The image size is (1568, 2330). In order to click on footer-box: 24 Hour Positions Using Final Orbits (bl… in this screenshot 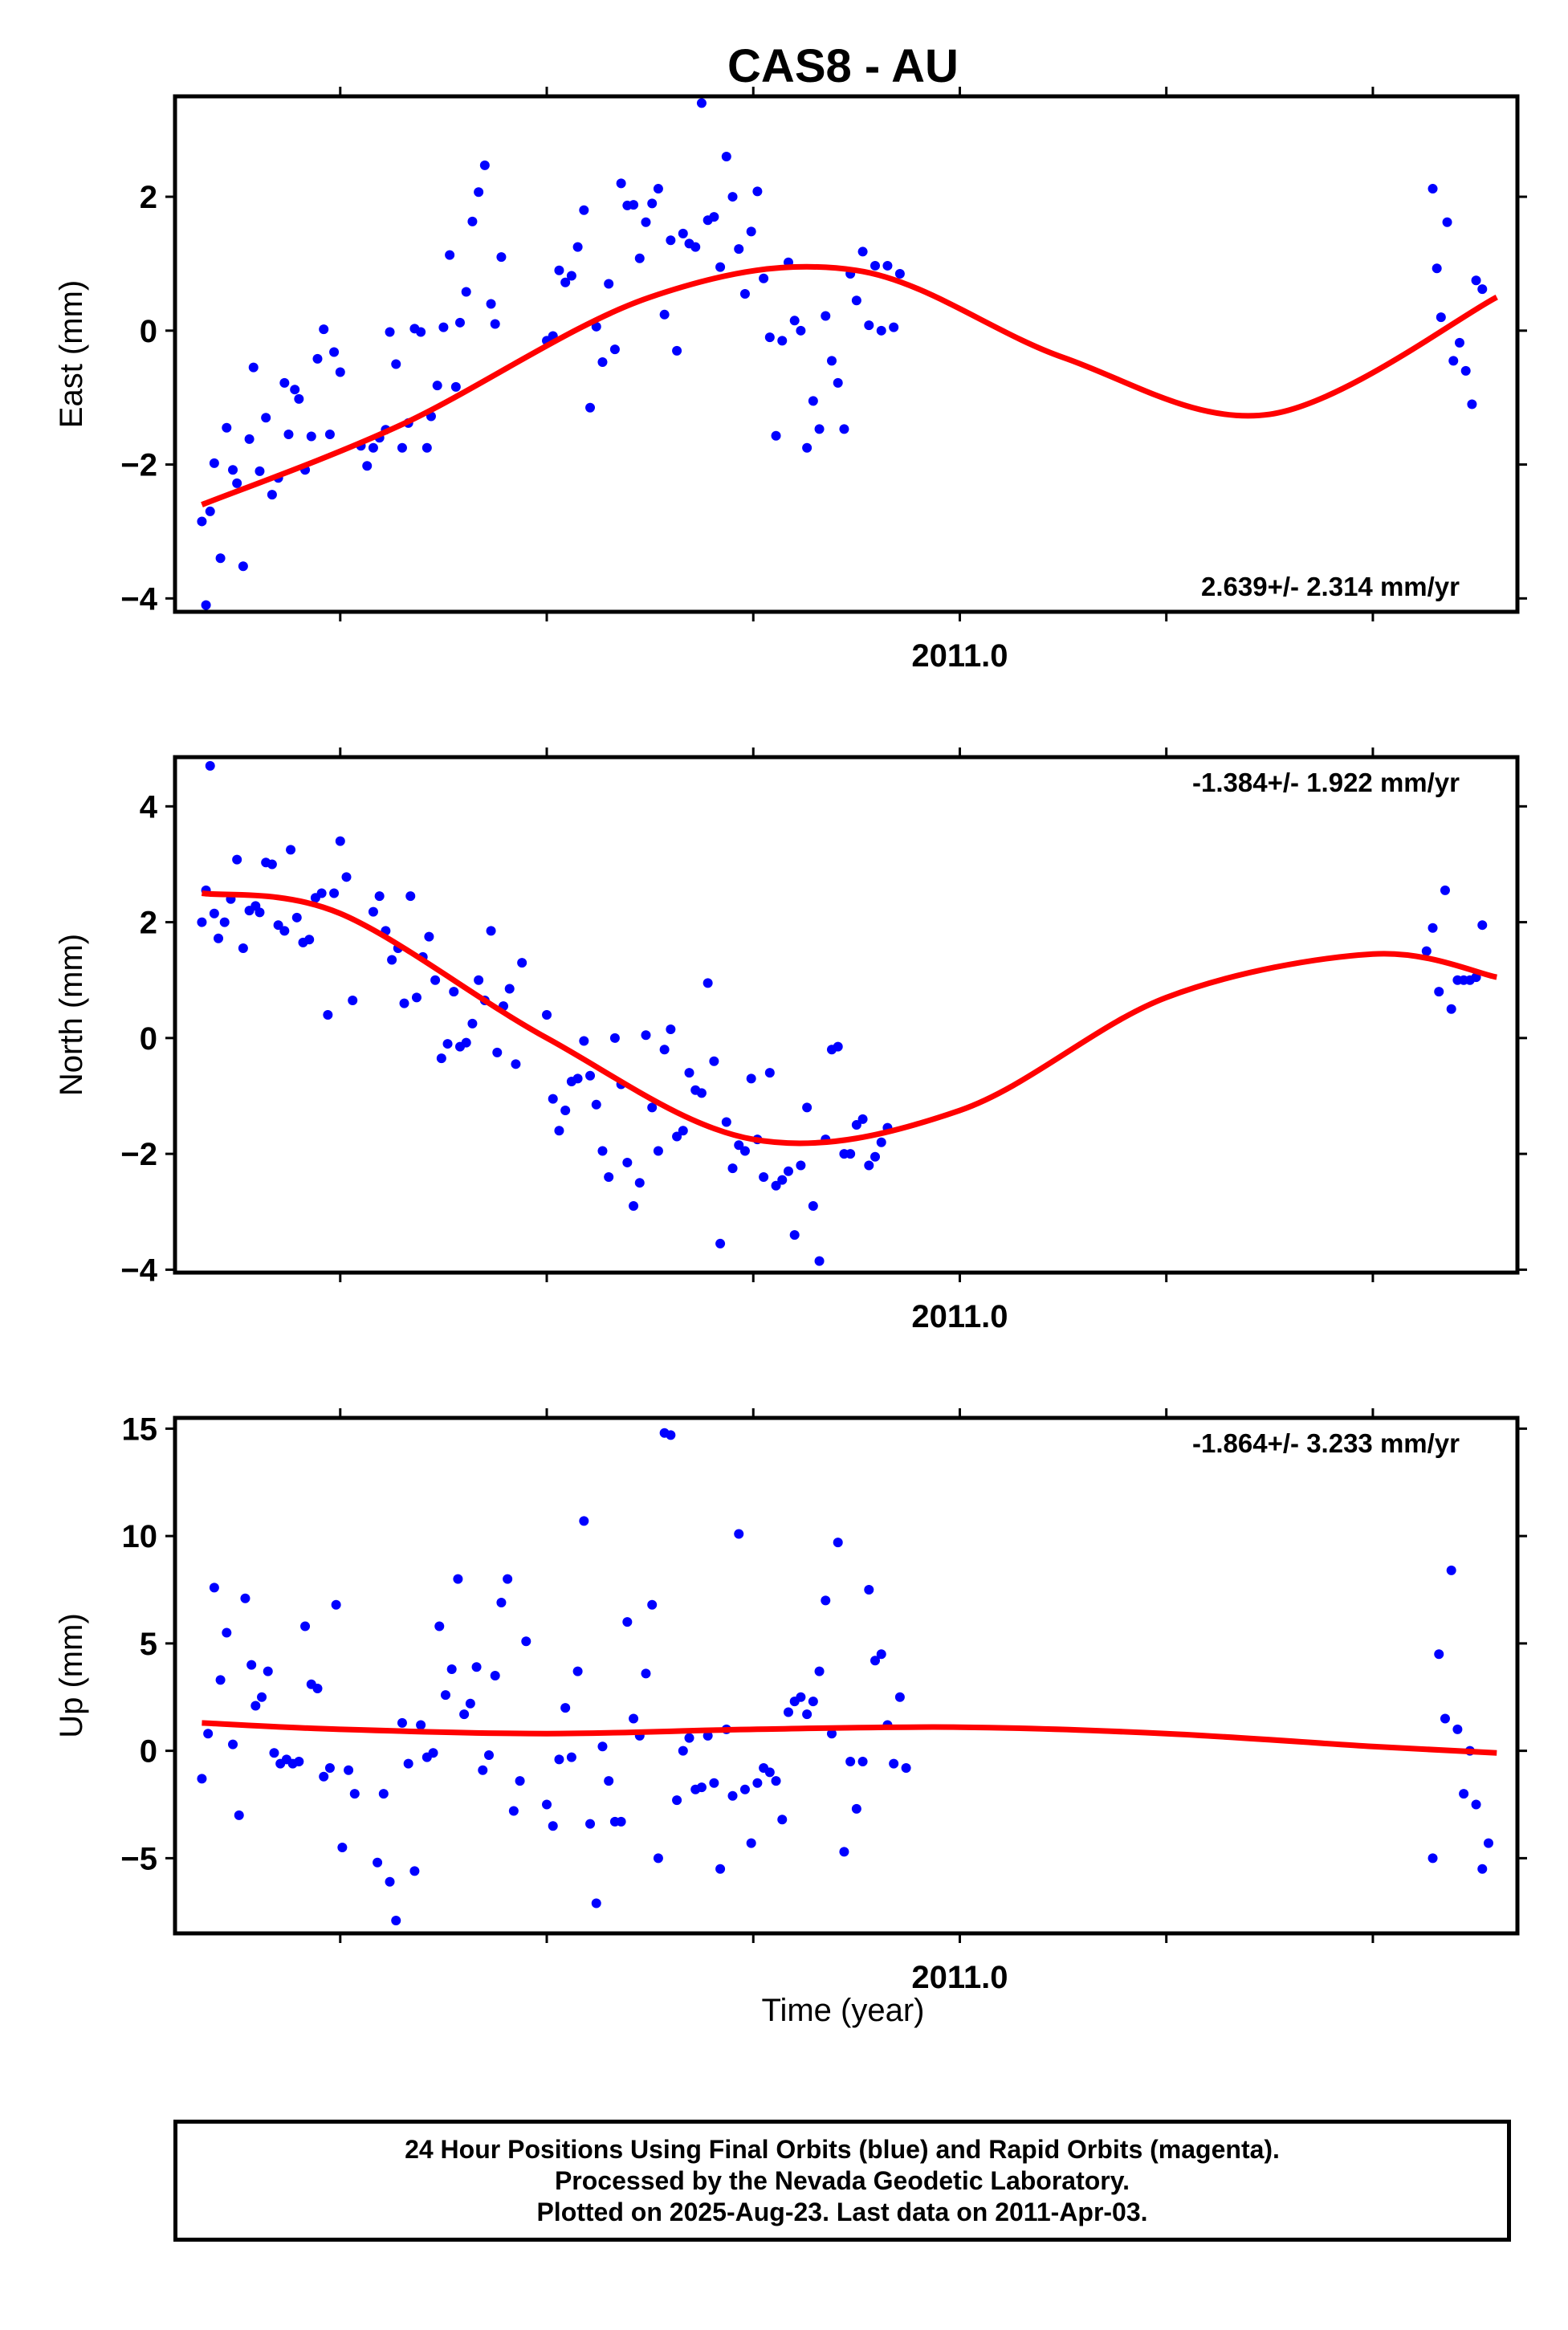, I will do `click(842, 2181)`.